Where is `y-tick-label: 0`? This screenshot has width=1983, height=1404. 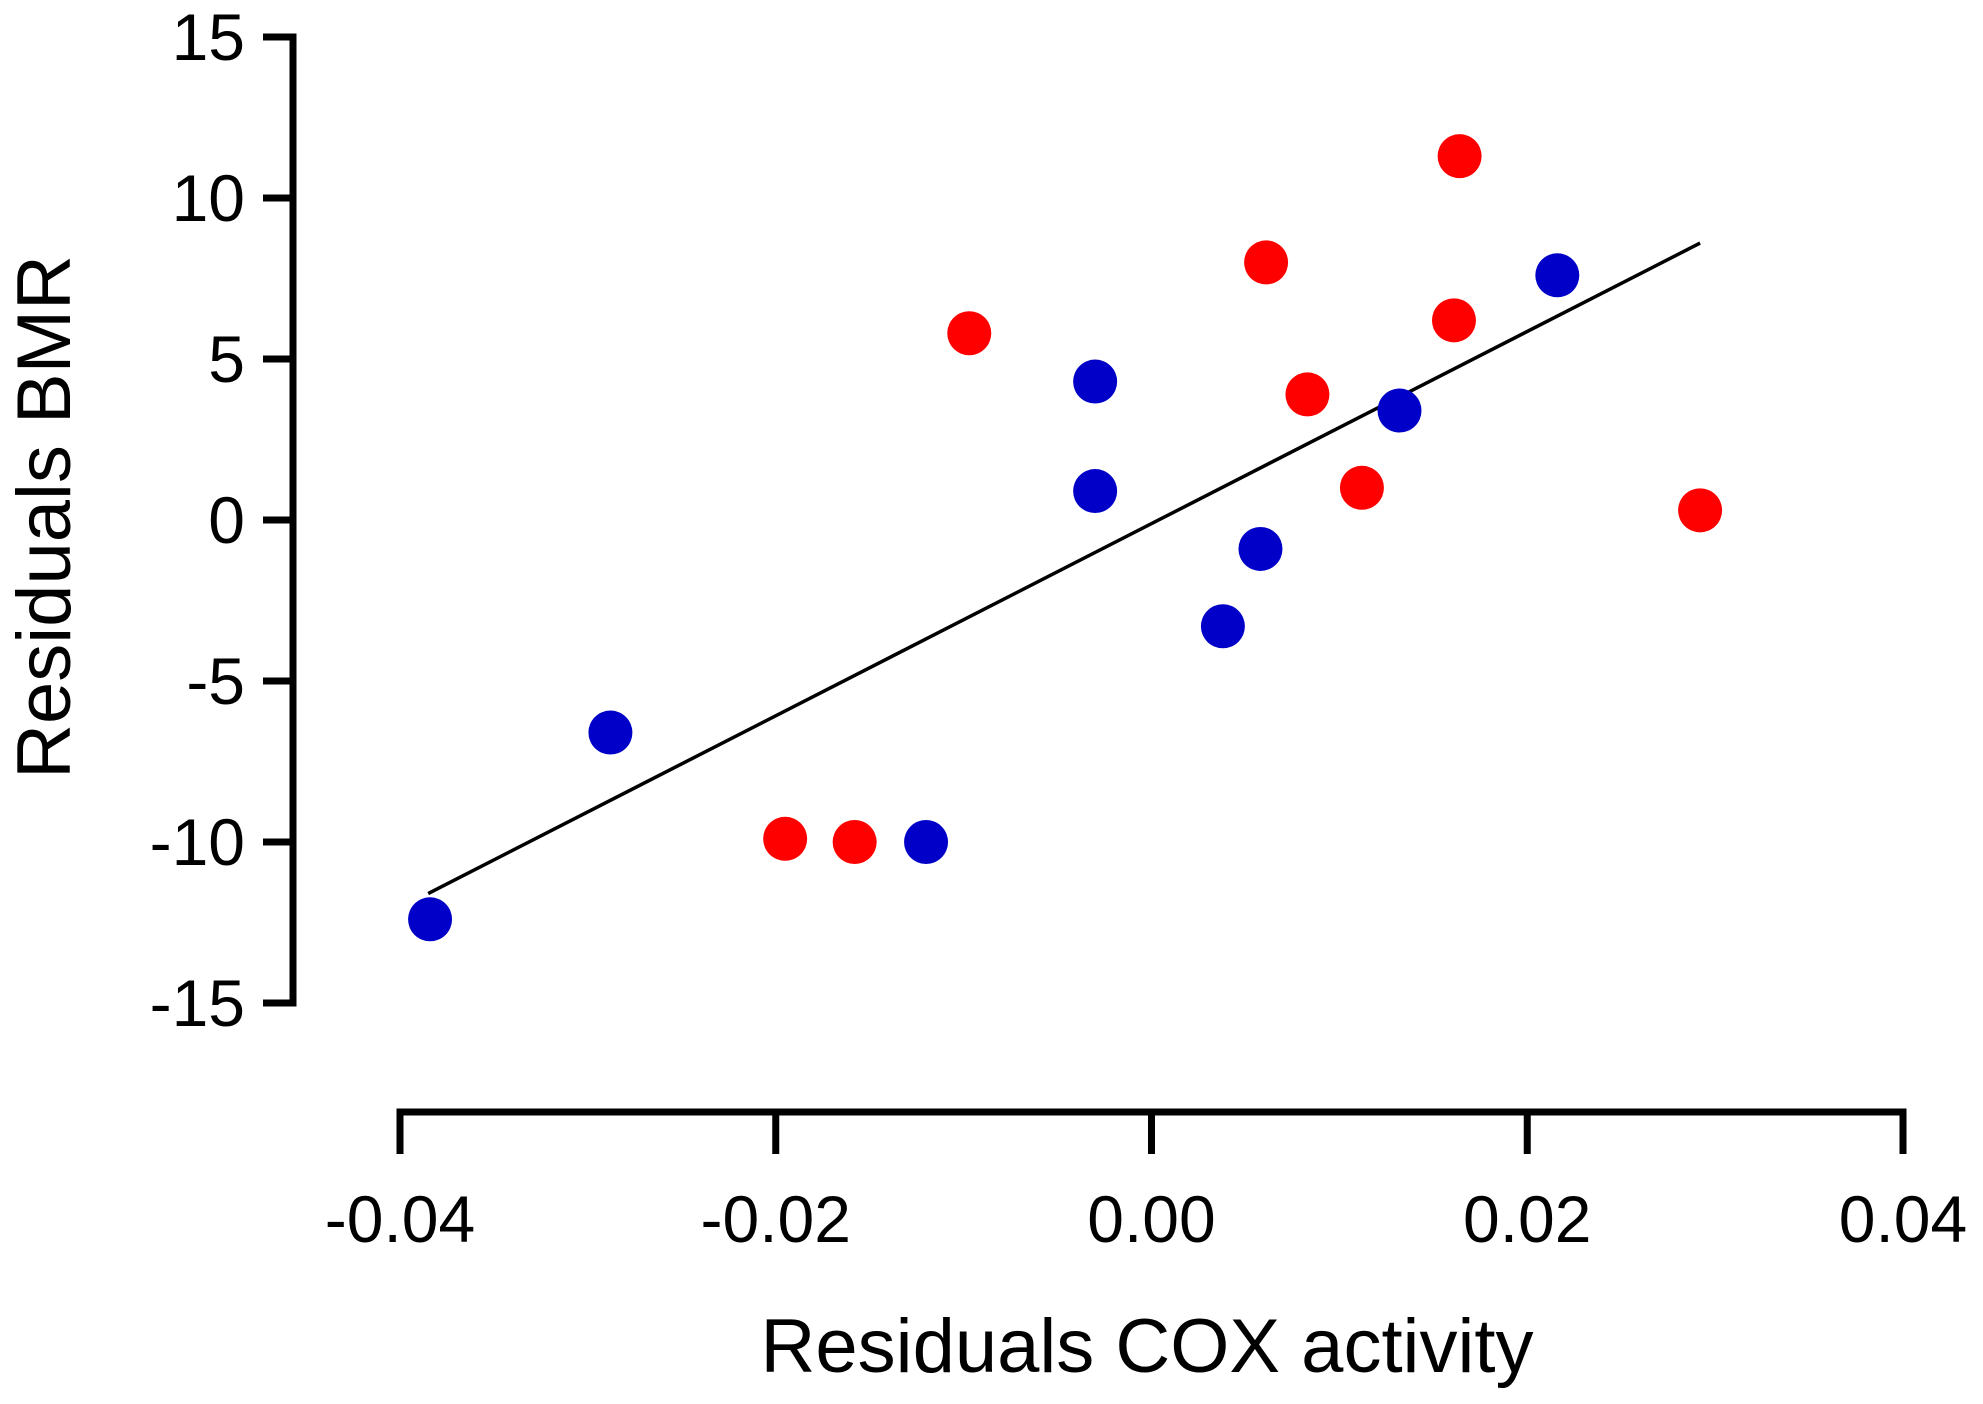
y-tick-label: 0 is located at coordinates (226, 520).